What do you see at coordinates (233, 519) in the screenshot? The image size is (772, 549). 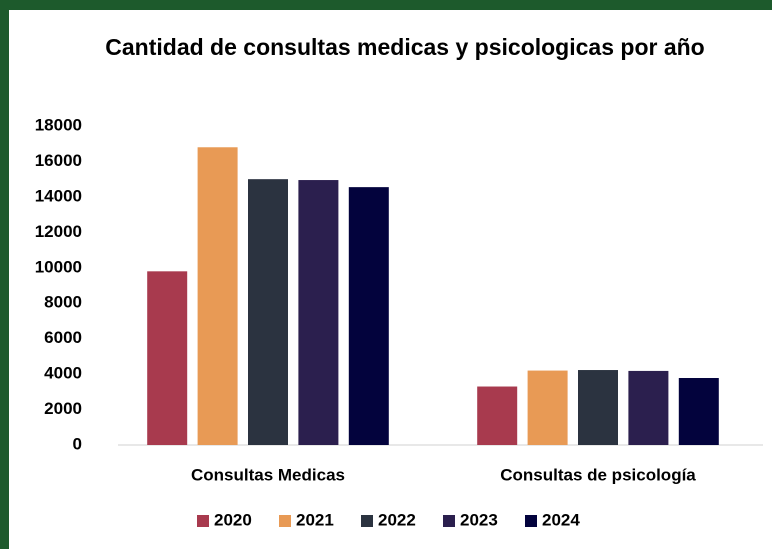 I see `legend-label: 2020` at bounding box center [233, 519].